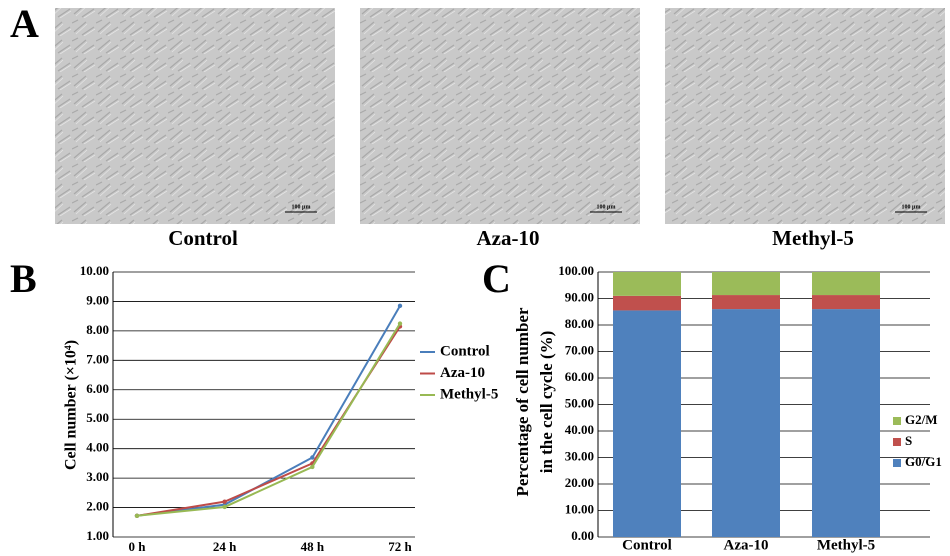  I want to click on x-tick-label: 0 h, so click(138, 546).